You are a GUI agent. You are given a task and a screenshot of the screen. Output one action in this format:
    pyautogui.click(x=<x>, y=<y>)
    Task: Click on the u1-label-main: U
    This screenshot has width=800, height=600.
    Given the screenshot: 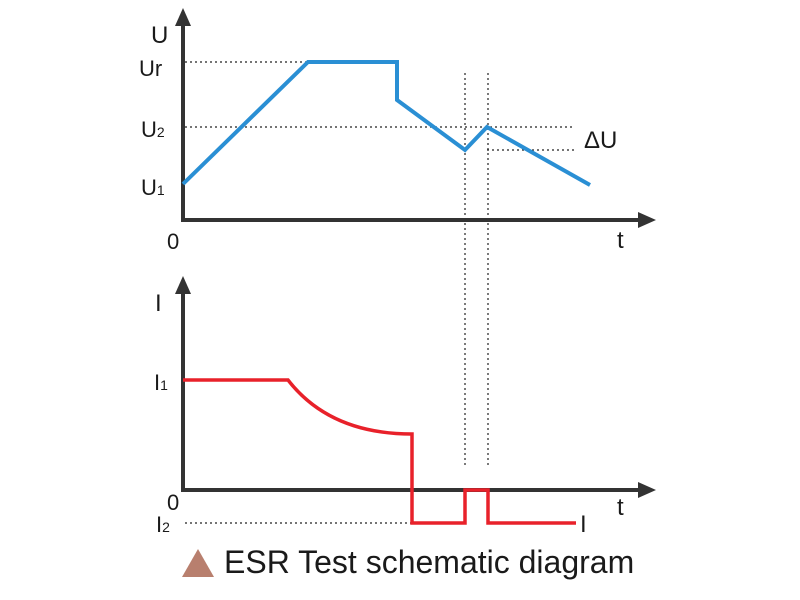 What is the action you would take?
    pyautogui.click(x=149, y=187)
    